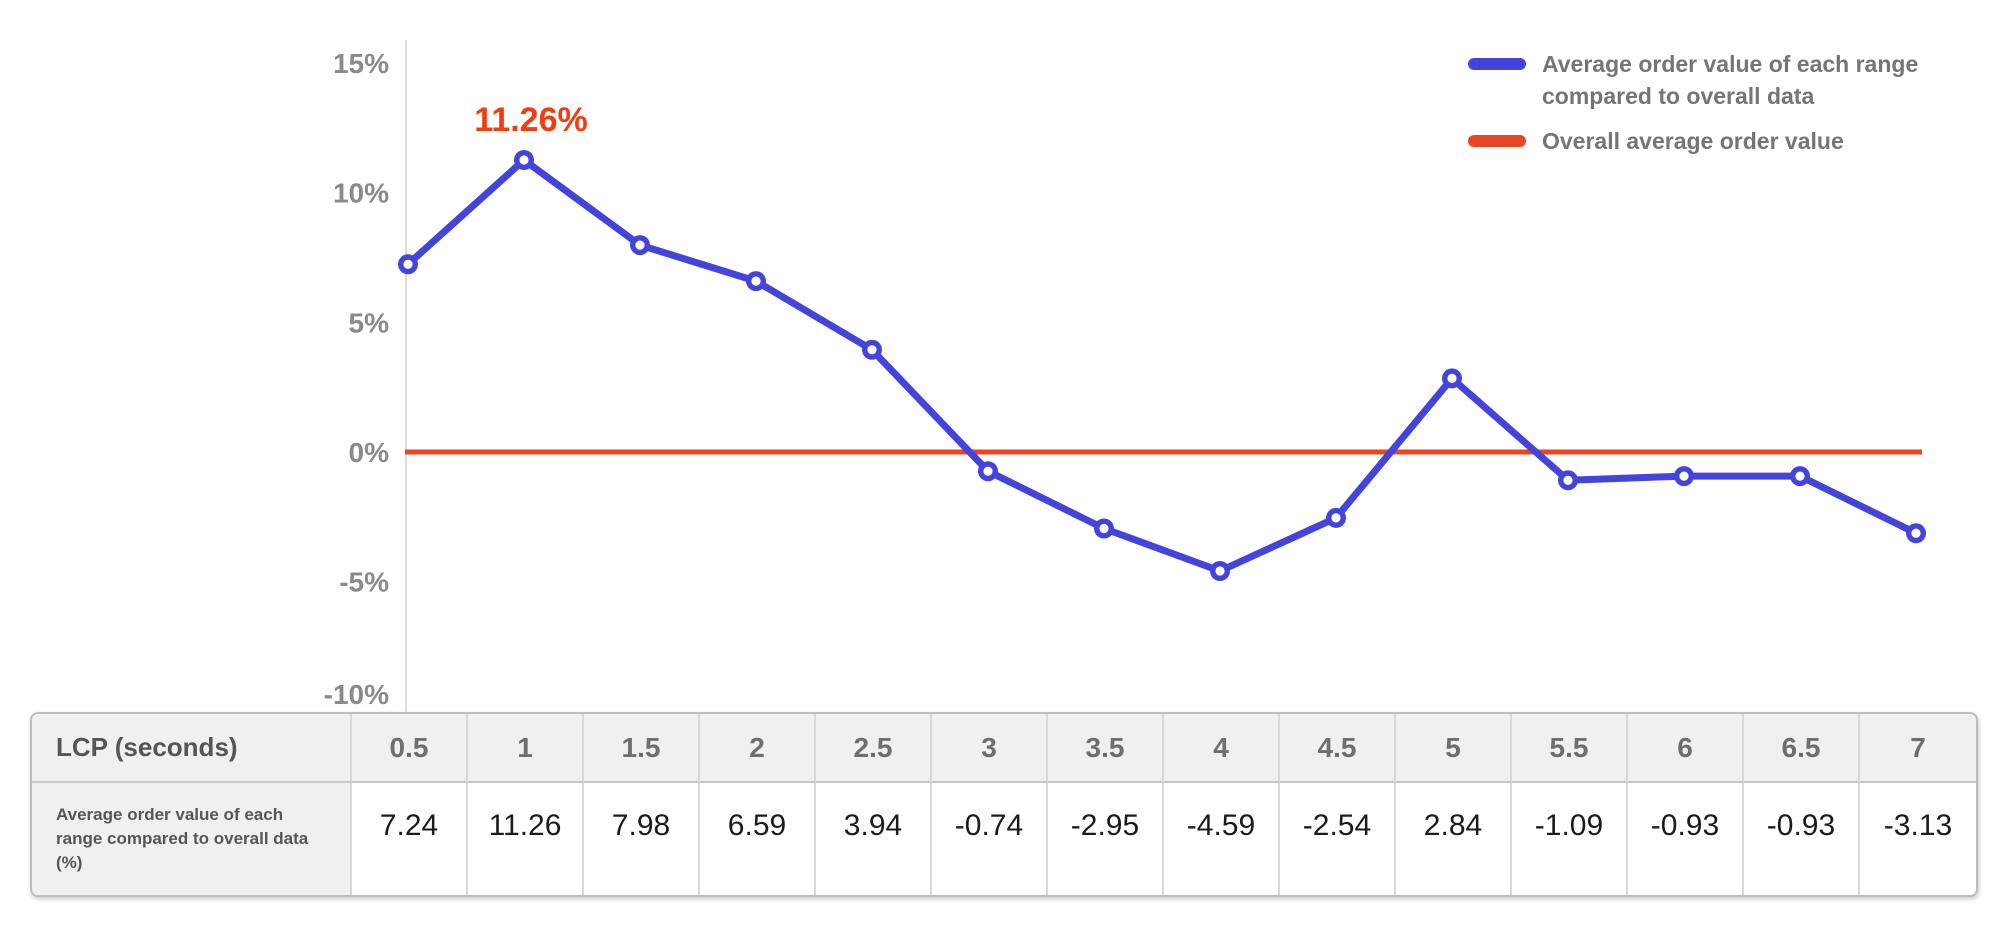  Describe the element at coordinates (990, 839) in the screenshot. I see `table-value-cell: -0.74` at that location.